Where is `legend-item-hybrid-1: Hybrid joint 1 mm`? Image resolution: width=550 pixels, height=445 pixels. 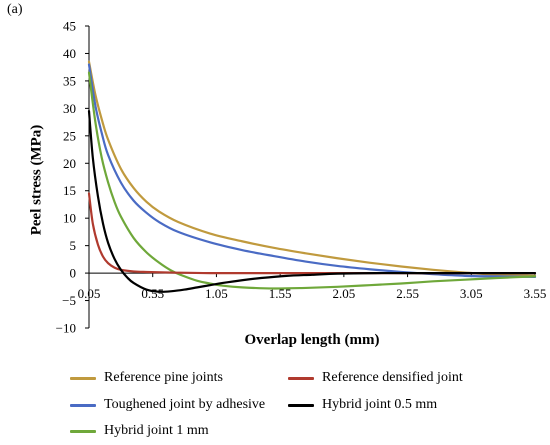 legend-item-hybrid-1: Hybrid joint 1 mm is located at coordinates (139, 431).